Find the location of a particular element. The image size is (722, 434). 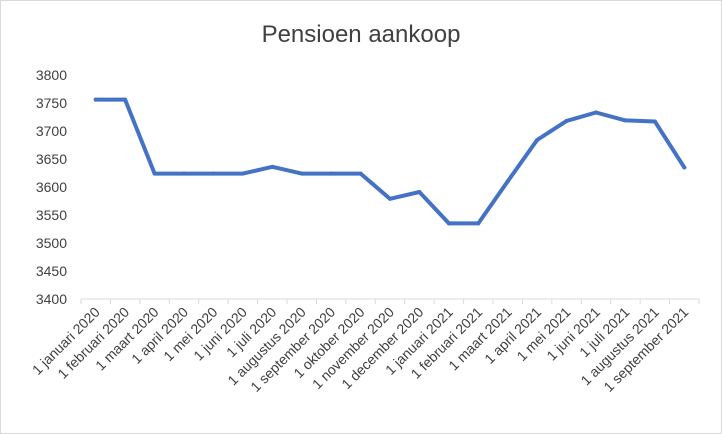

chart-title: Pensioen aankoop is located at coordinates (361, 34).